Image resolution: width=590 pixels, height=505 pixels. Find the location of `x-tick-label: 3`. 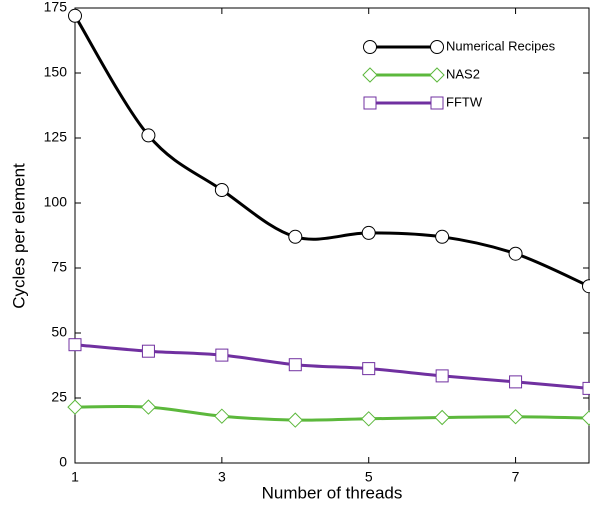

x-tick-label: 3 is located at coordinates (222, 477).